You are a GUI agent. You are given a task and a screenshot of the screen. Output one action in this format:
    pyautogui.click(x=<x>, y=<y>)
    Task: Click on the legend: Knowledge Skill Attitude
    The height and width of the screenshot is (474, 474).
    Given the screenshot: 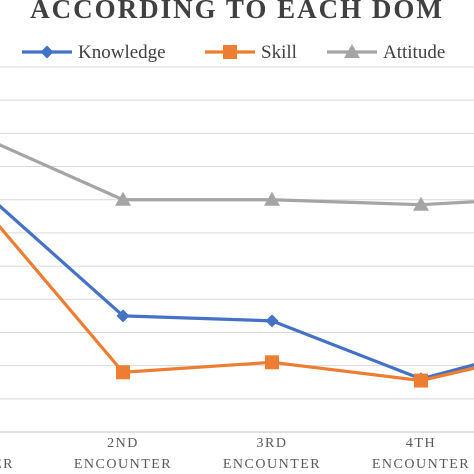 What is the action you would take?
    pyautogui.click(x=233, y=52)
    